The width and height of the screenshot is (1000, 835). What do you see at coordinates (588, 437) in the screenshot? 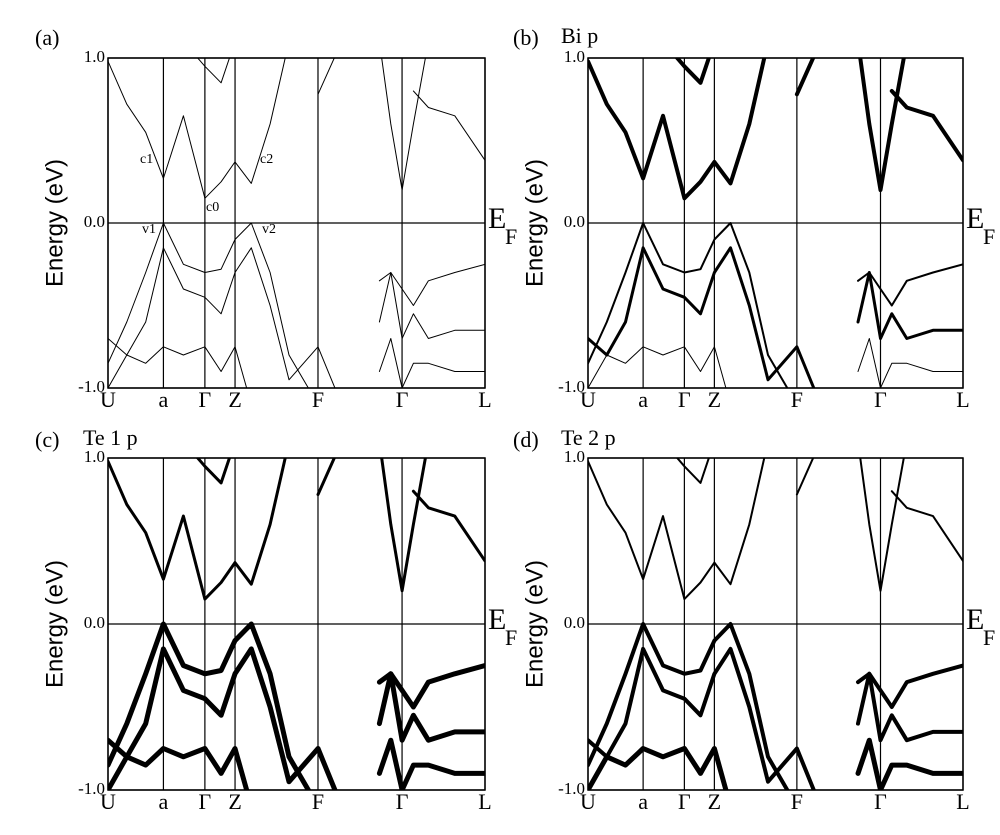
I see `panel-title: Te 2 p` at bounding box center [588, 437].